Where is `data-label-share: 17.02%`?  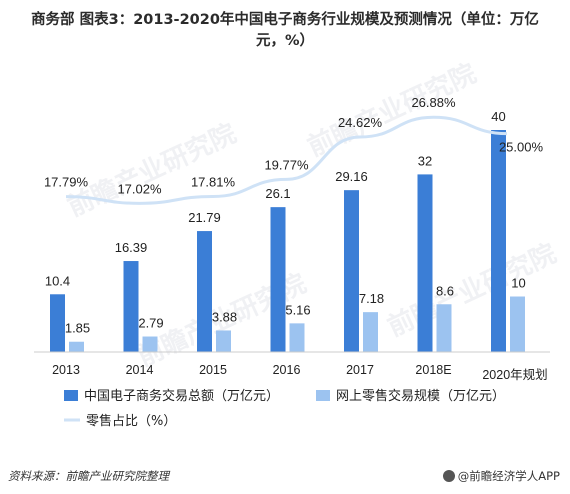 data-label-share: 17.02% is located at coordinates (139, 188).